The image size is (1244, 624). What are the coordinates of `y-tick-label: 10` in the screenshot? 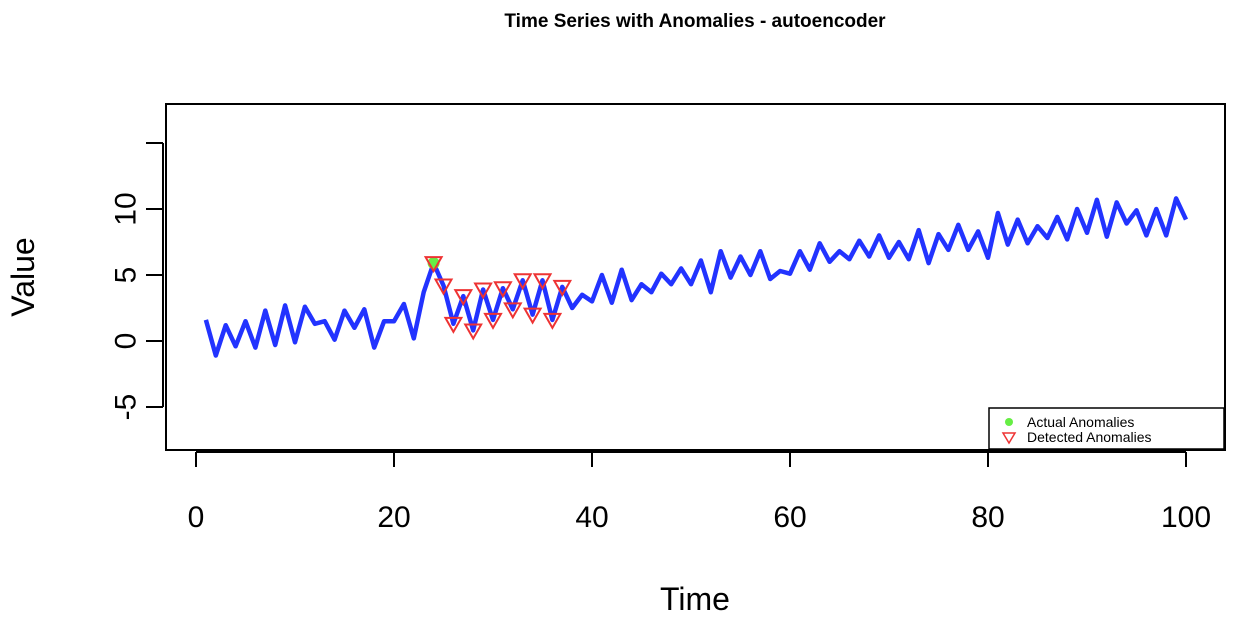 It's located at (126, 208).